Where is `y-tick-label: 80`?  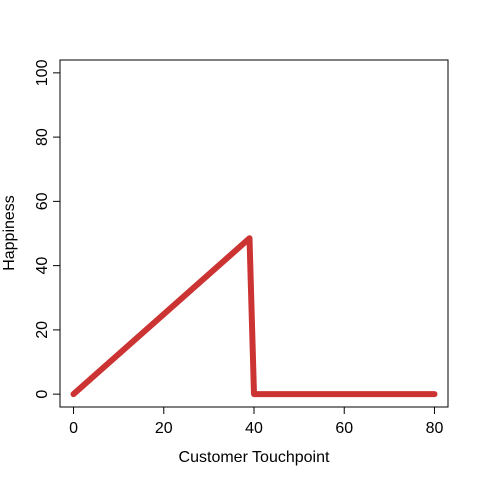 y-tick-label: 80 is located at coordinates (42, 137).